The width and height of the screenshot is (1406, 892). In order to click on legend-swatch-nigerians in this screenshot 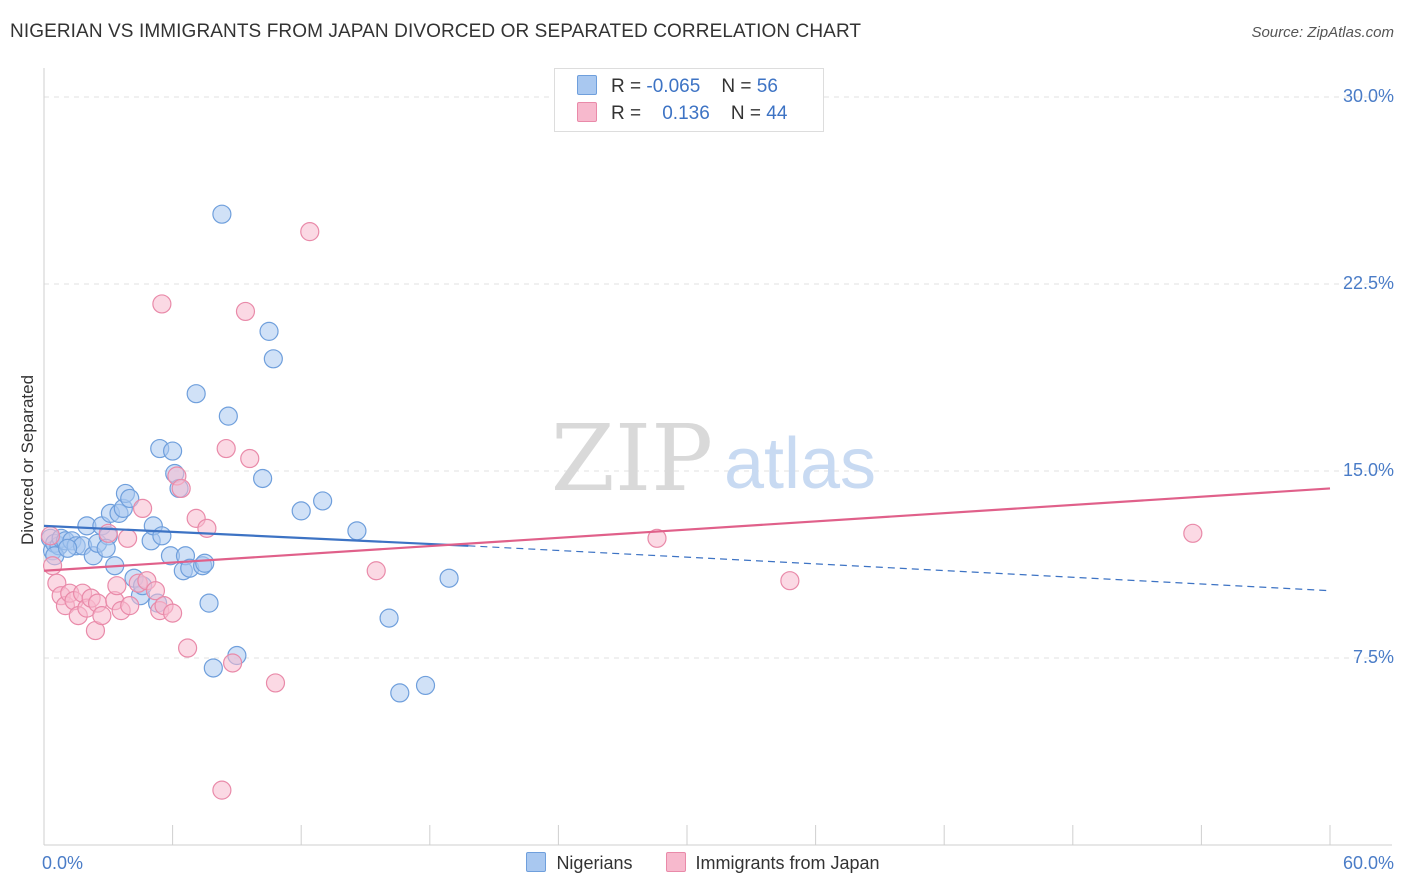, I will do `click(536, 862)`.